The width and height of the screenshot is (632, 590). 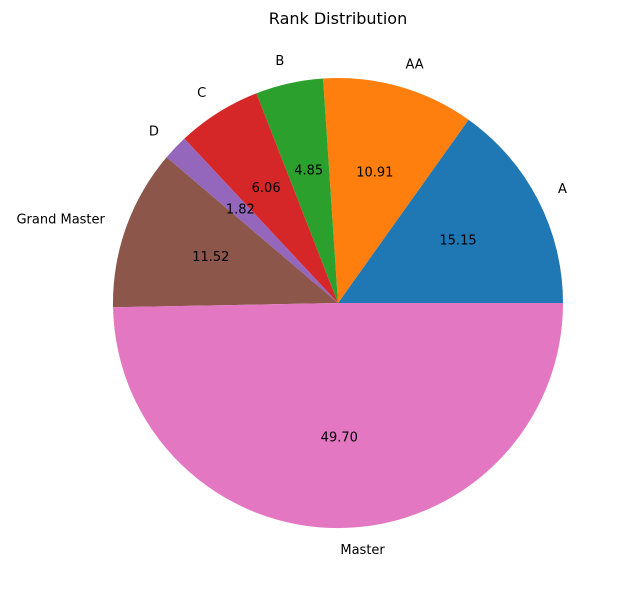 What do you see at coordinates (279, 61) in the screenshot?
I see `slice-label-b: B` at bounding box center [279, 61].